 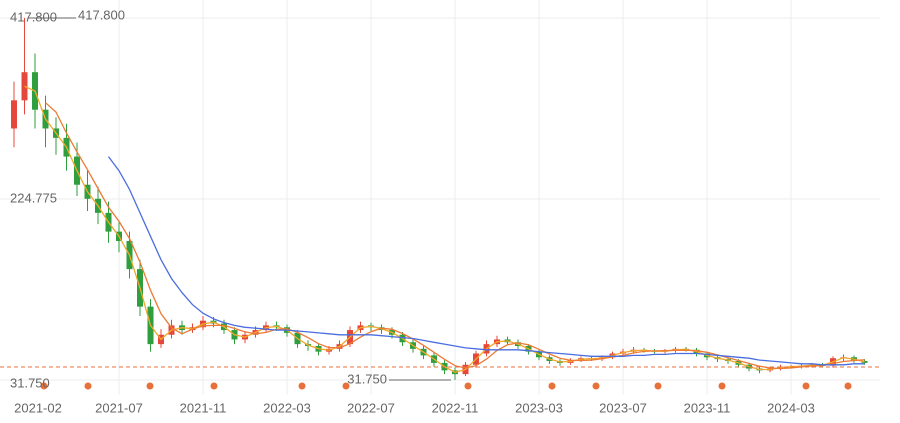 What do you see at coordinates (707, 407) in the screenshot?
I see `x-tick-label: 2023-11` at bounding box center [707, 407].